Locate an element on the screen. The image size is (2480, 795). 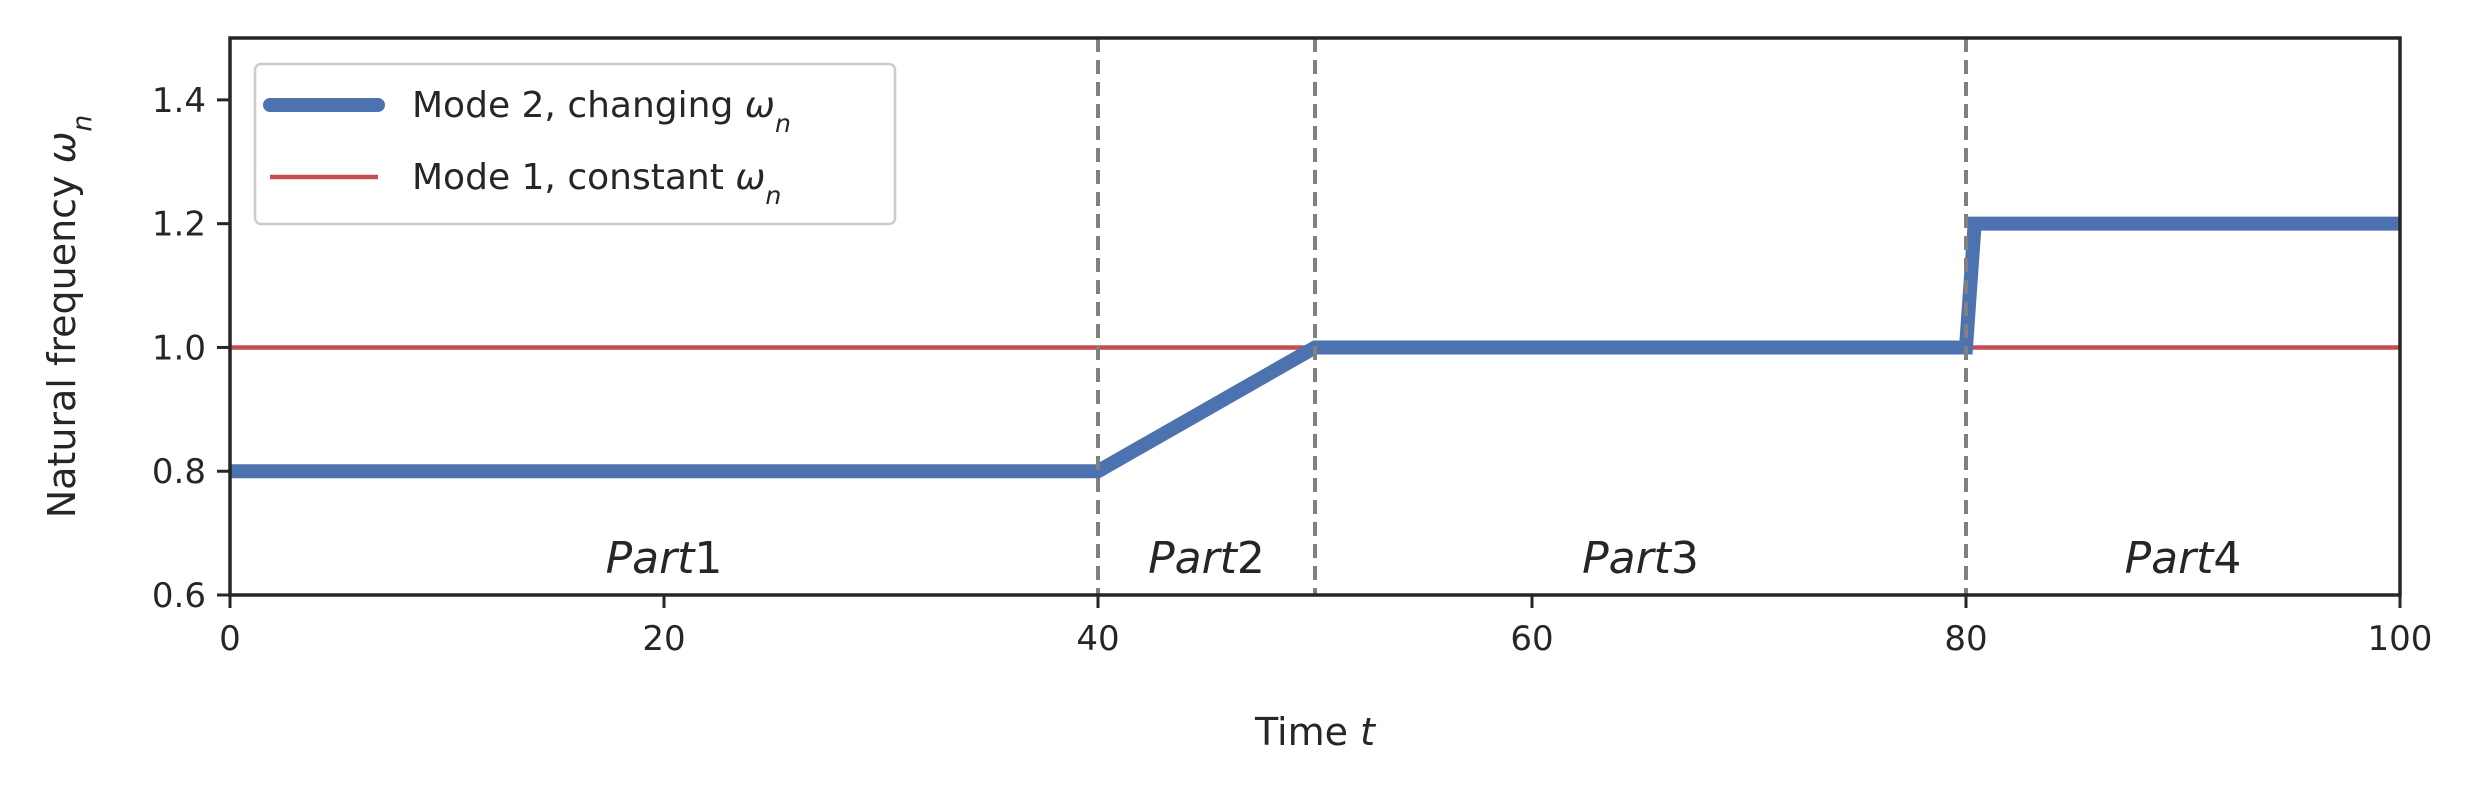
x-axis-label: Time t is located at coordinates (1315, 732).